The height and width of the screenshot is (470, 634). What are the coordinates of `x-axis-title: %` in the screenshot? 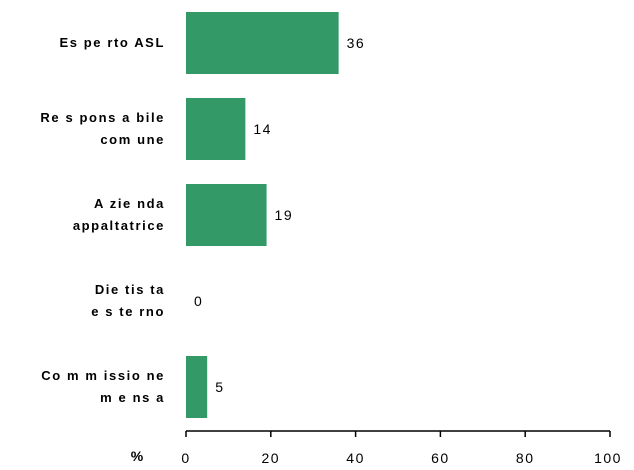 It's located at (137, 456).